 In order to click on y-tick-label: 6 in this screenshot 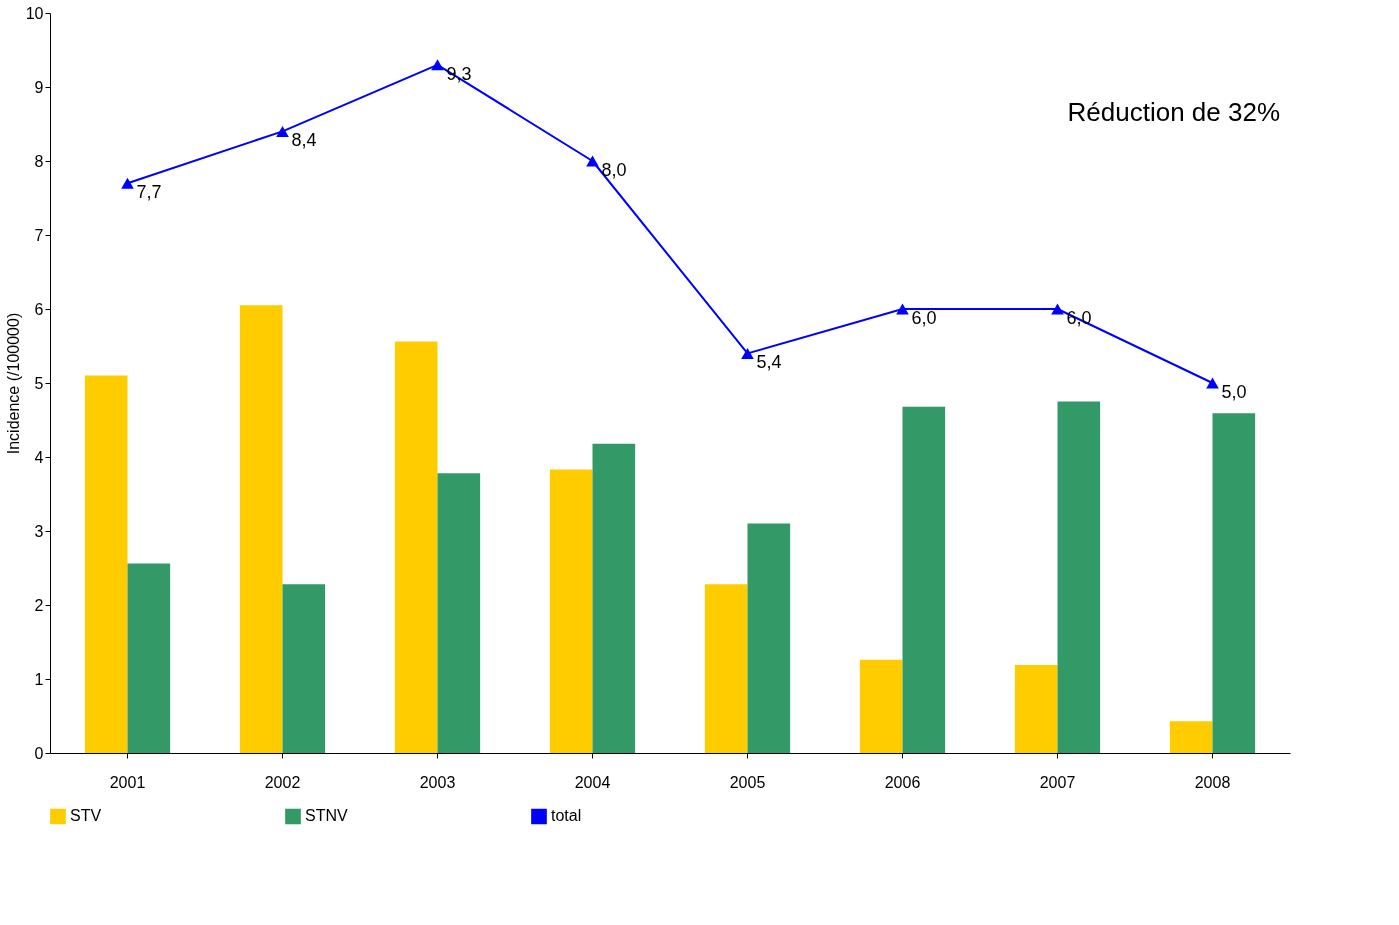, I will do `click(39, 309)`.